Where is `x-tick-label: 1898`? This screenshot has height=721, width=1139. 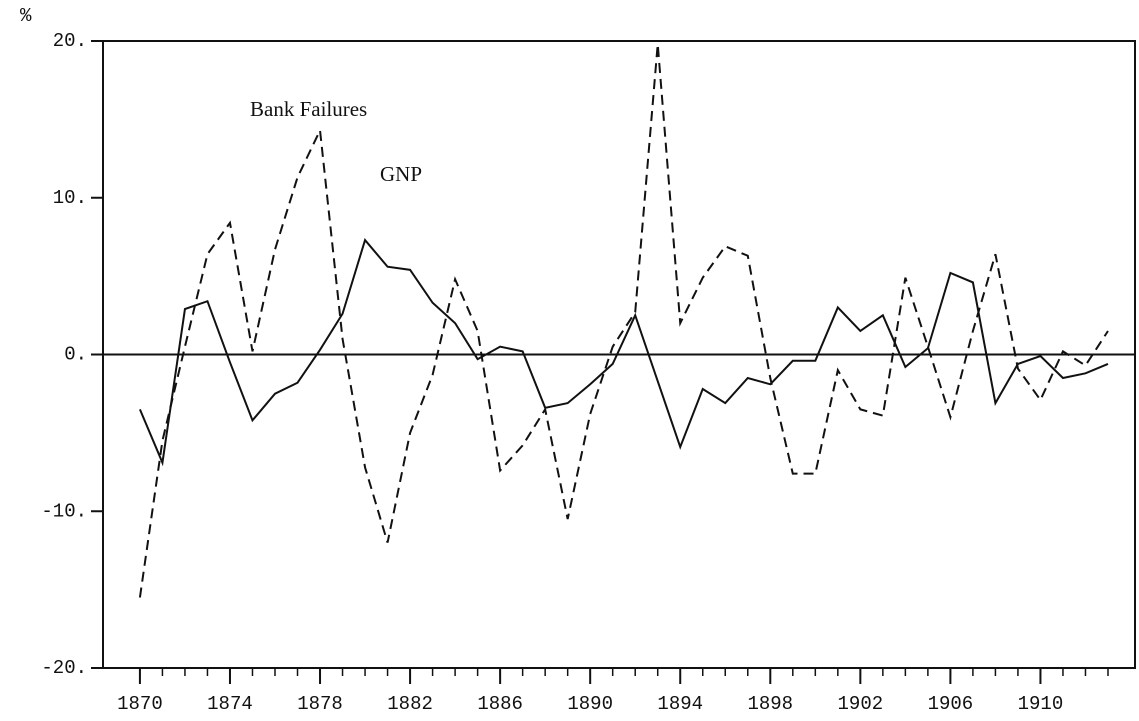
x-tick-label: 1898 is located at coordinates (770, 704).